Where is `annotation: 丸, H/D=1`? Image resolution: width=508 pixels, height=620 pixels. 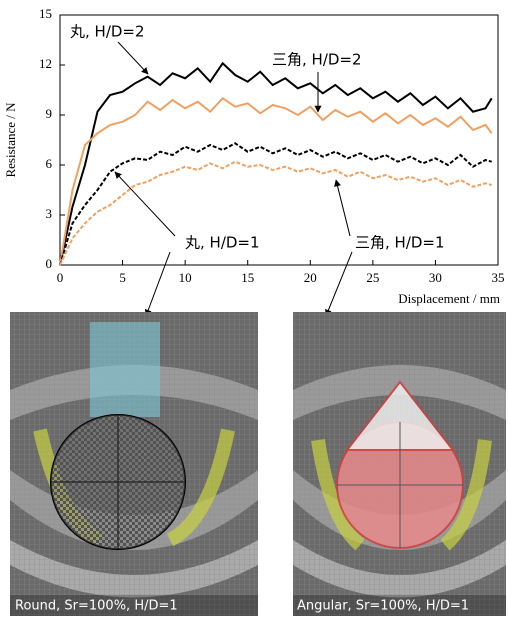 annotation: 丸, H/D=1 is located at coordinates (222, 243).